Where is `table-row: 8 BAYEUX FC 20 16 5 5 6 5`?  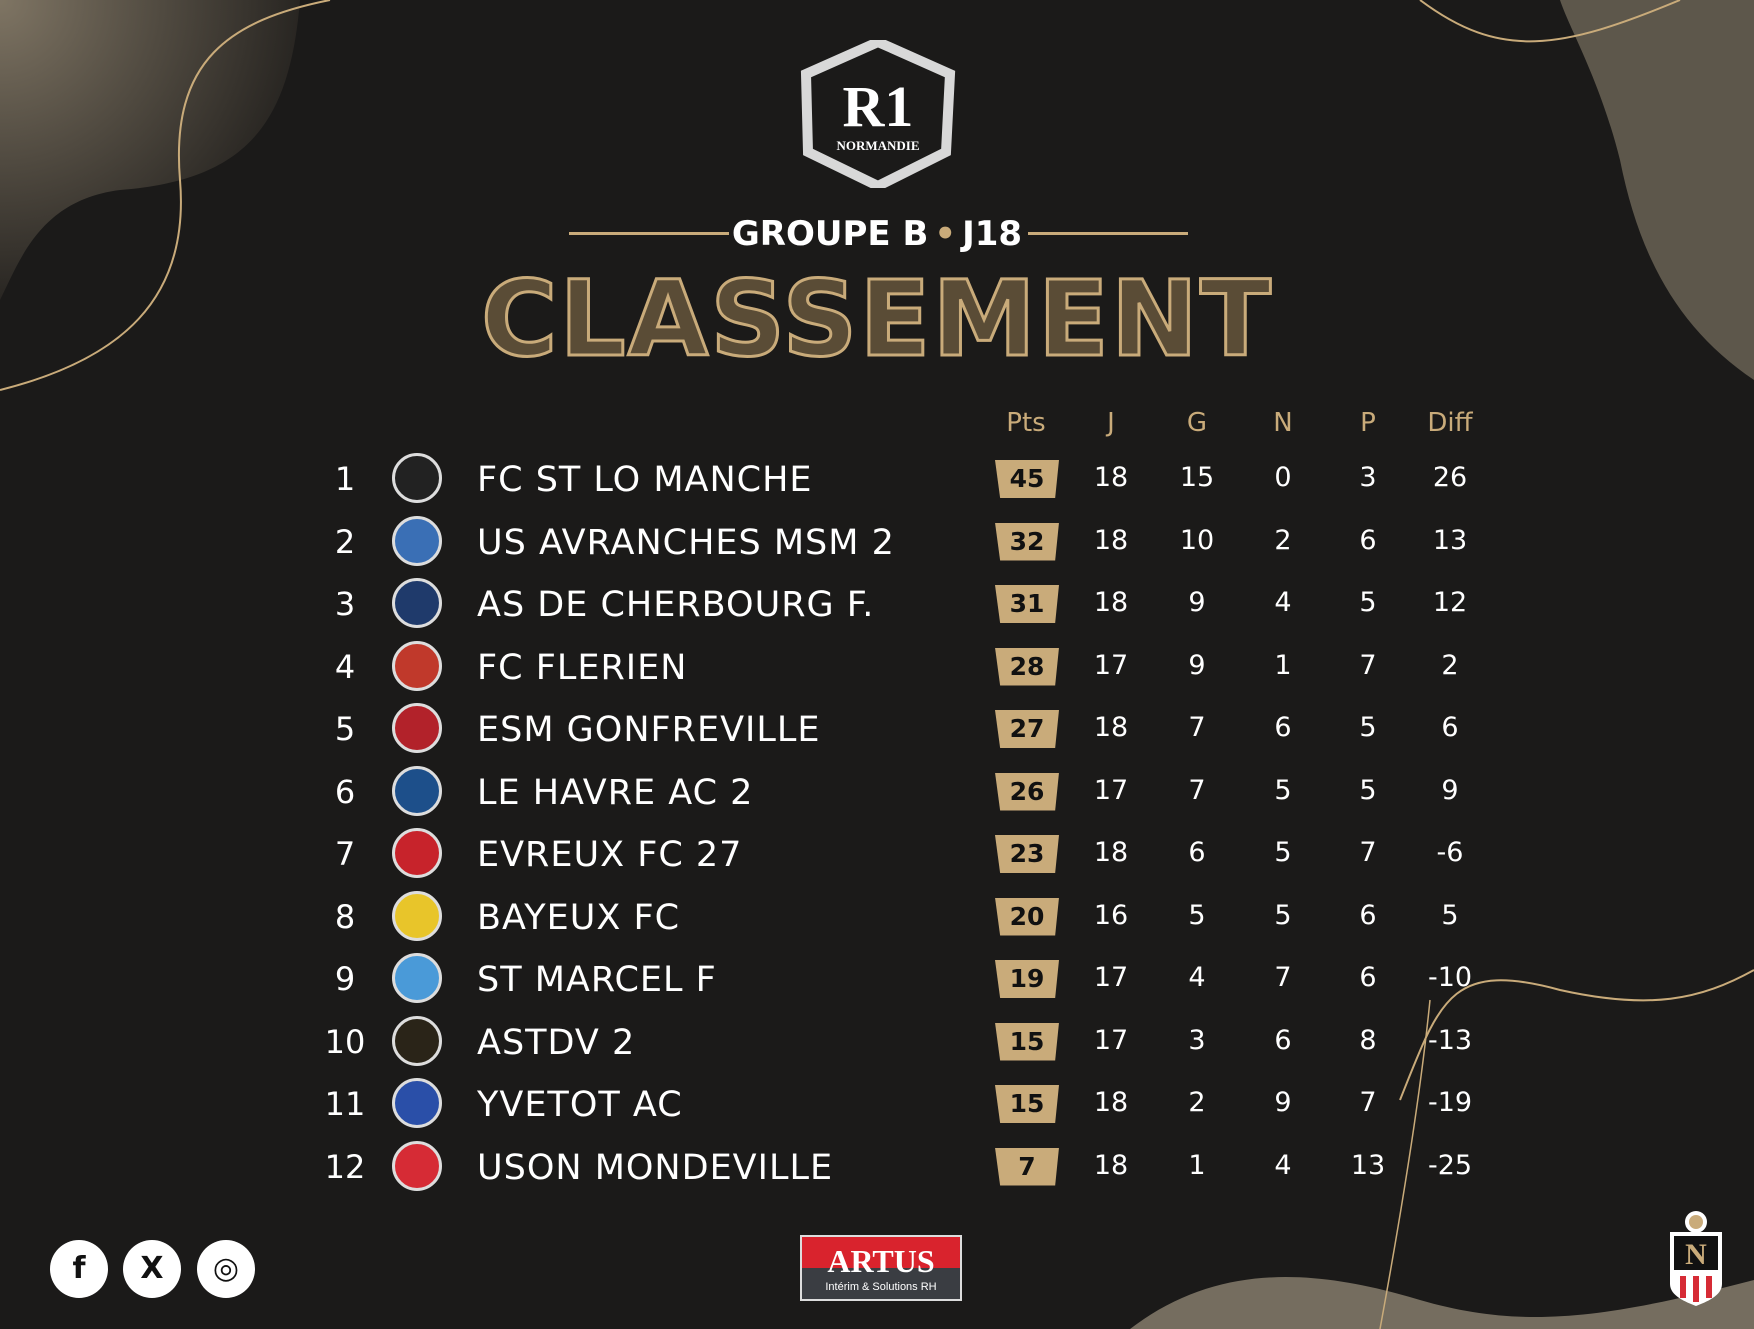
table-row: 8 BAYEUX FC 20 16 5 5 6 5 is located at coordinates (877, 916).